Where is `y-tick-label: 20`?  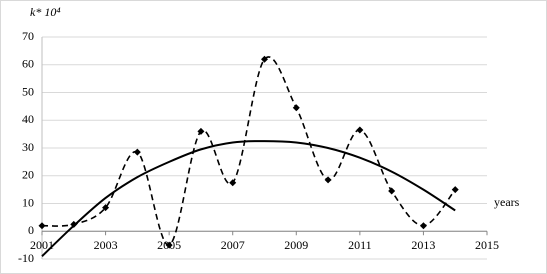 y-tick-label: 20 is located at coordinates (28, 175).